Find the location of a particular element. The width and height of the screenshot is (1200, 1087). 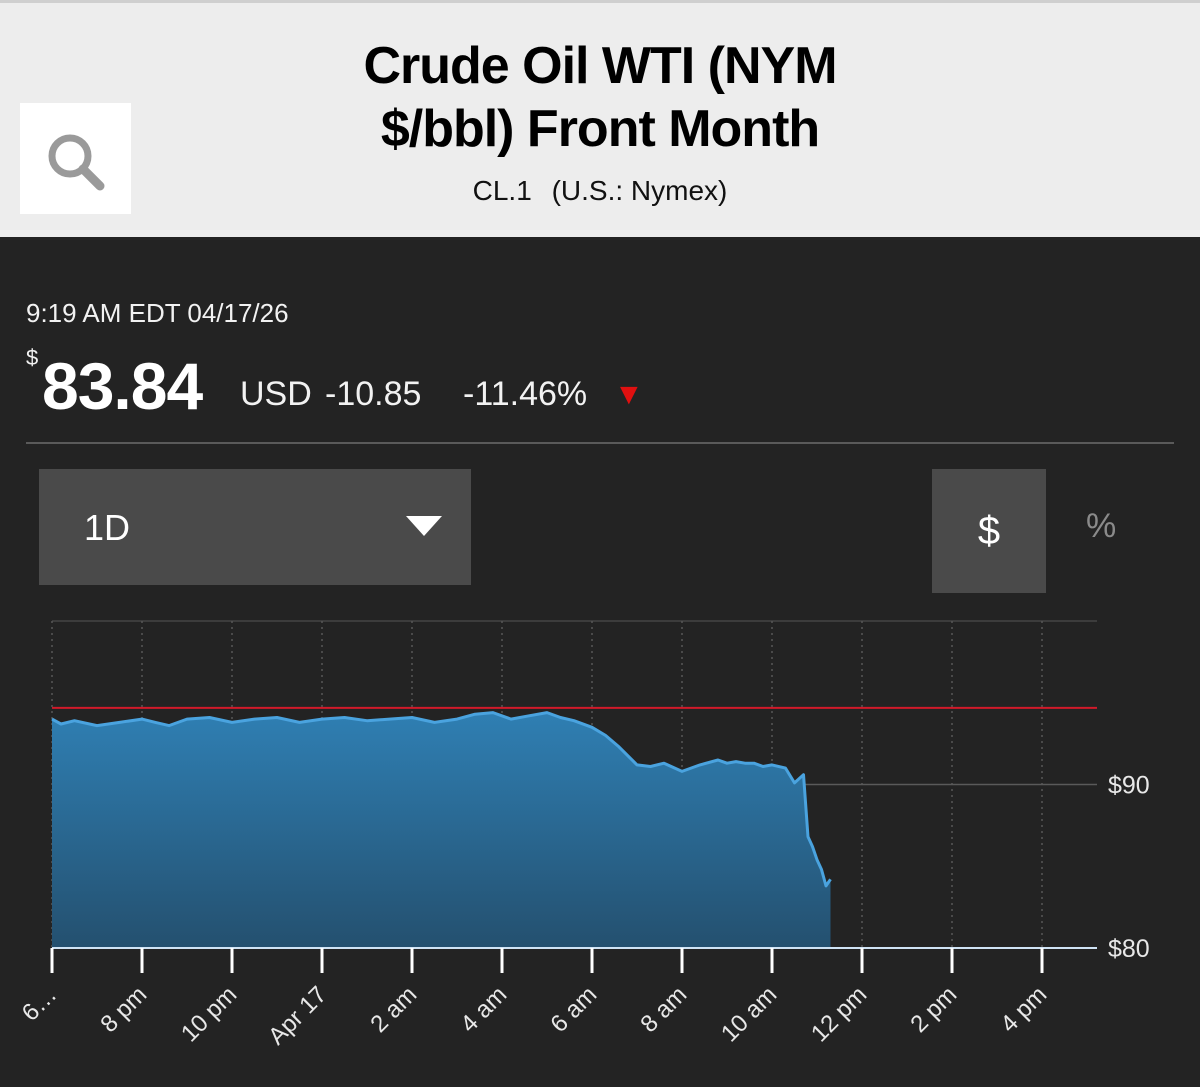

x-tick-label: 4 pm is located at coordinates (1023, 1009).